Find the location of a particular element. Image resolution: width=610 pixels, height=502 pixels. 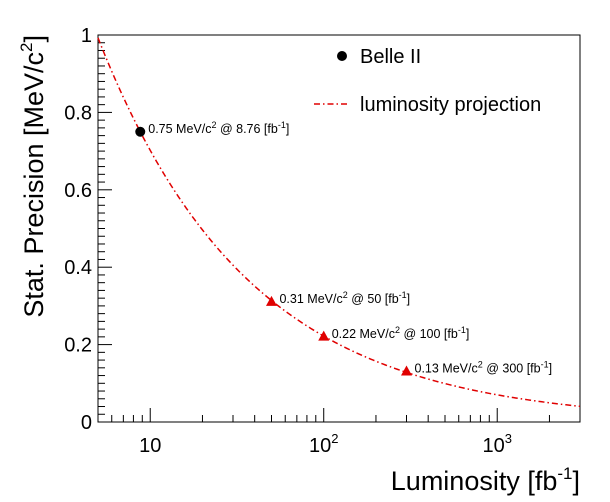

y-tick-label: 0.2 is located at coordinates (78, 346).